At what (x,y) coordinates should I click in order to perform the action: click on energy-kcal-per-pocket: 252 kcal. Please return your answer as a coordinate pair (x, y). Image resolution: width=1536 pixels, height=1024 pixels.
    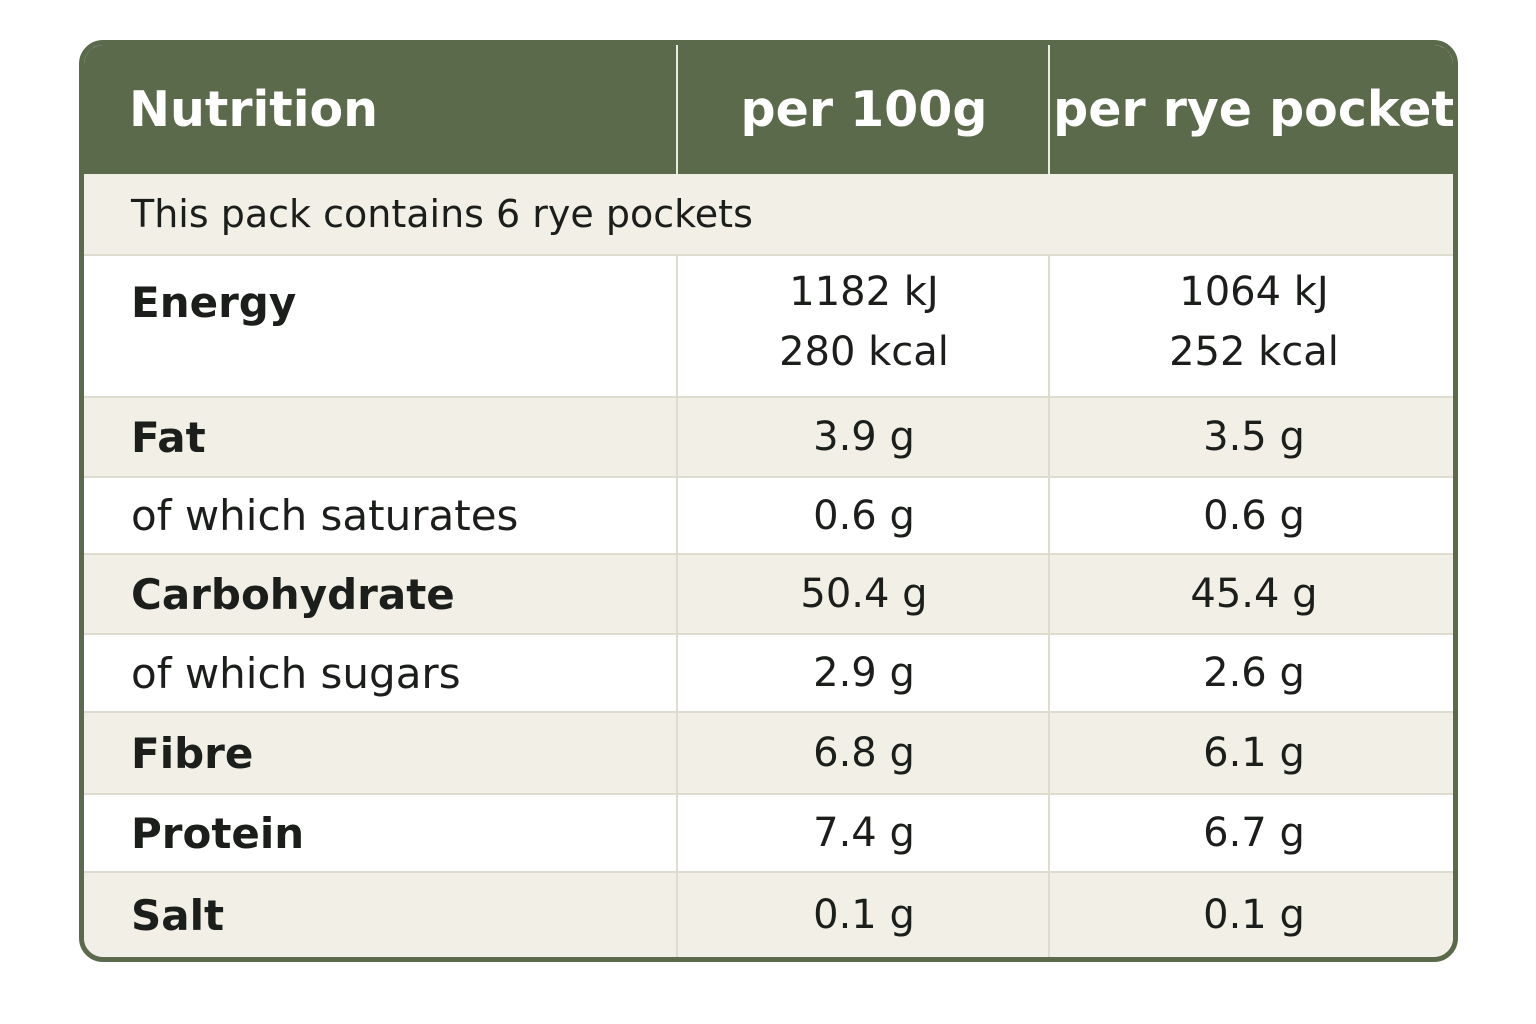
    Looking at the image, I should click on (1254, 352).